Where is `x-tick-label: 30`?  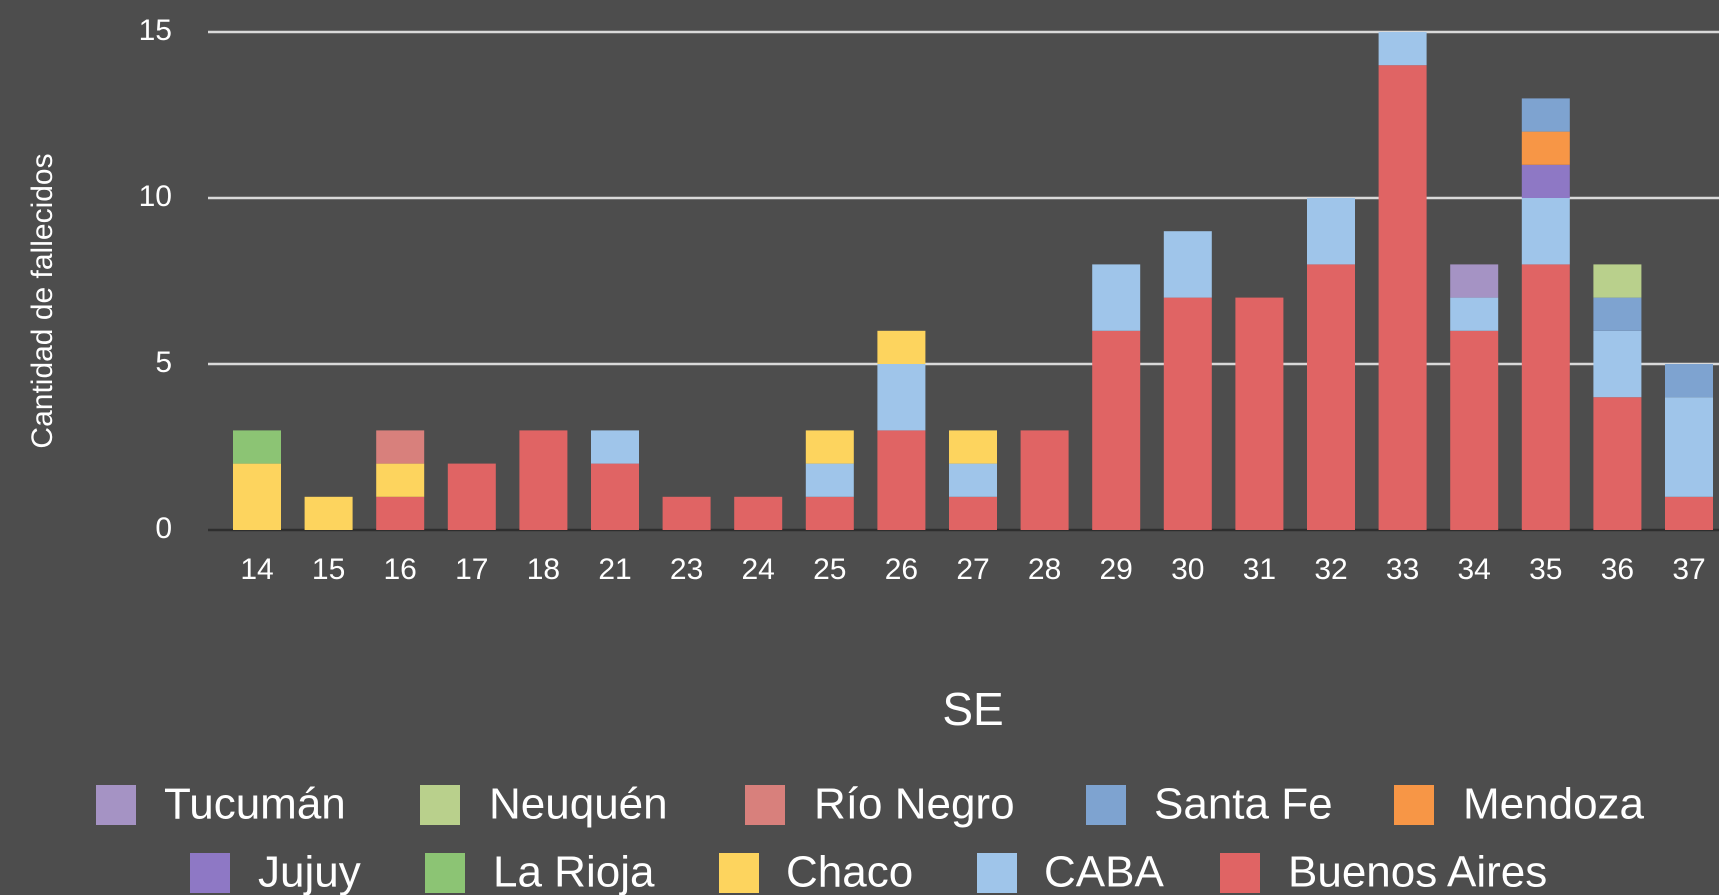 x-tick-label: 30 is located at coordinates (1187, 569).